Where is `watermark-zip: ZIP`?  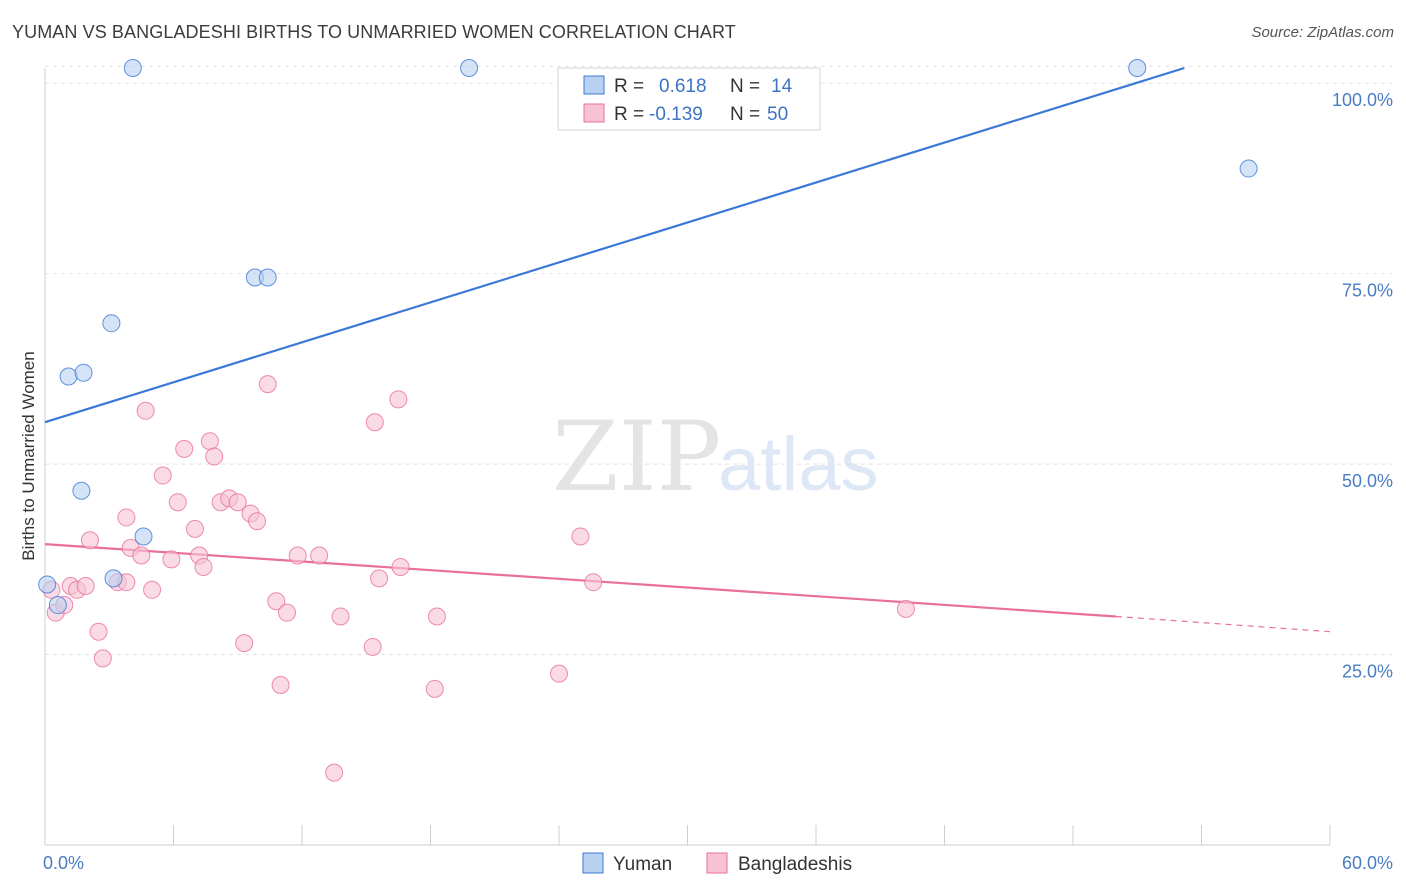
watermark-zip: ZIP is located at coordinates (636, 457).